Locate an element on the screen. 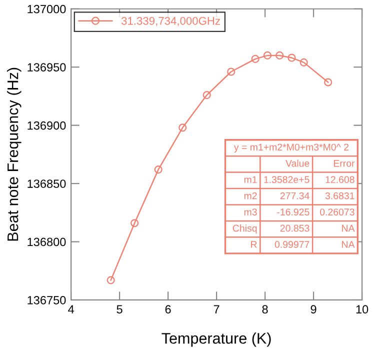 The image size is (374, 355). annotation: 1.3582e+5 is located at coordinates (287, 180).